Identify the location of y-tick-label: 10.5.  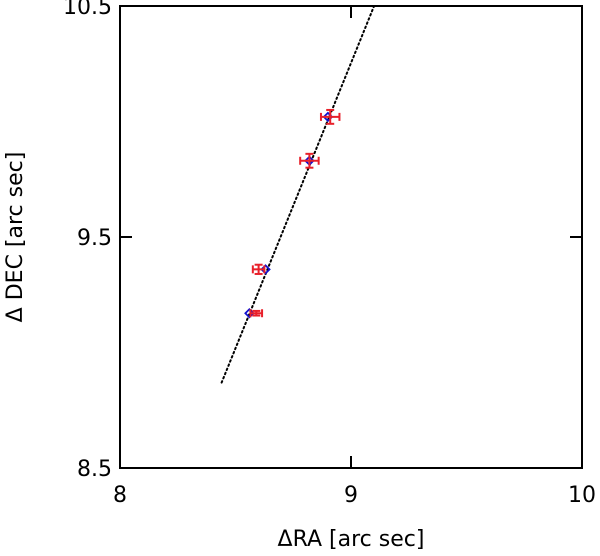
(87, 10).